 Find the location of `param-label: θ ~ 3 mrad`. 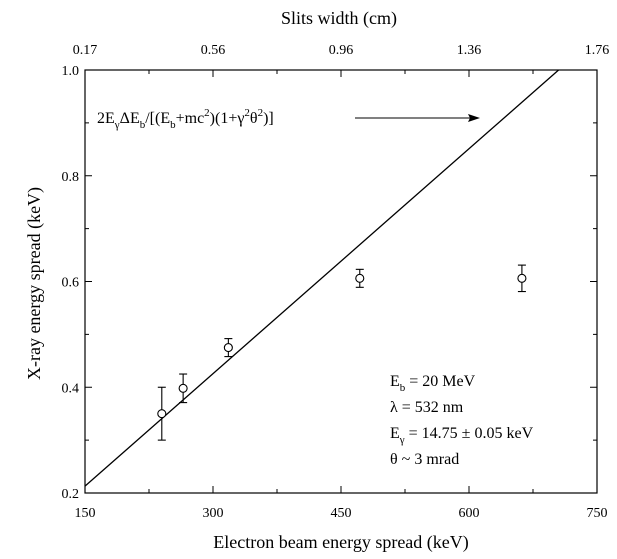

param-label: θ ~ 3 mrad is located at coordinates (424, 459).